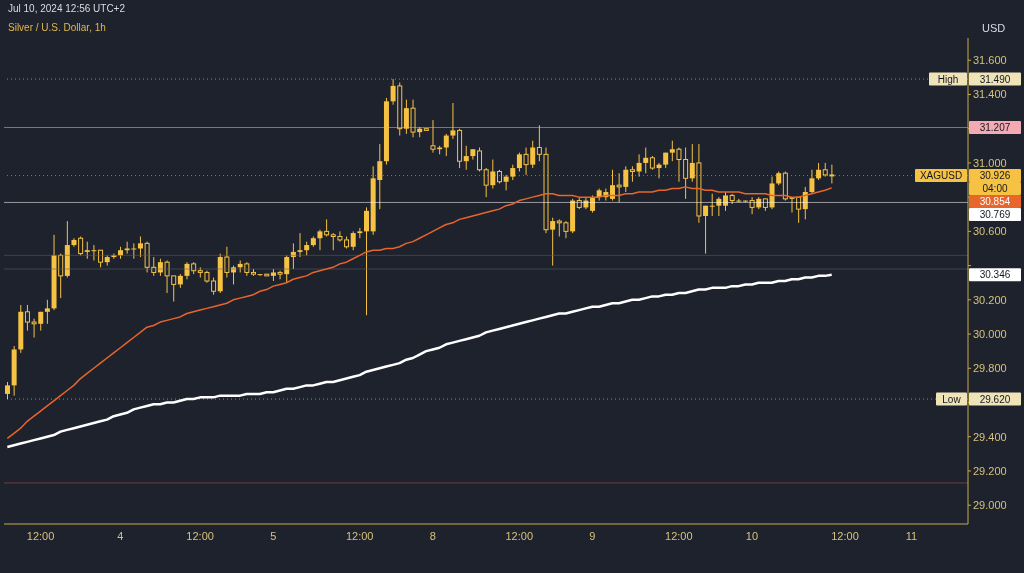 The height and width of the screenshot is (573, 1024). Describe the element at coordinates (995, 176) in the screenshot. I see `text: 30.926` at that location.